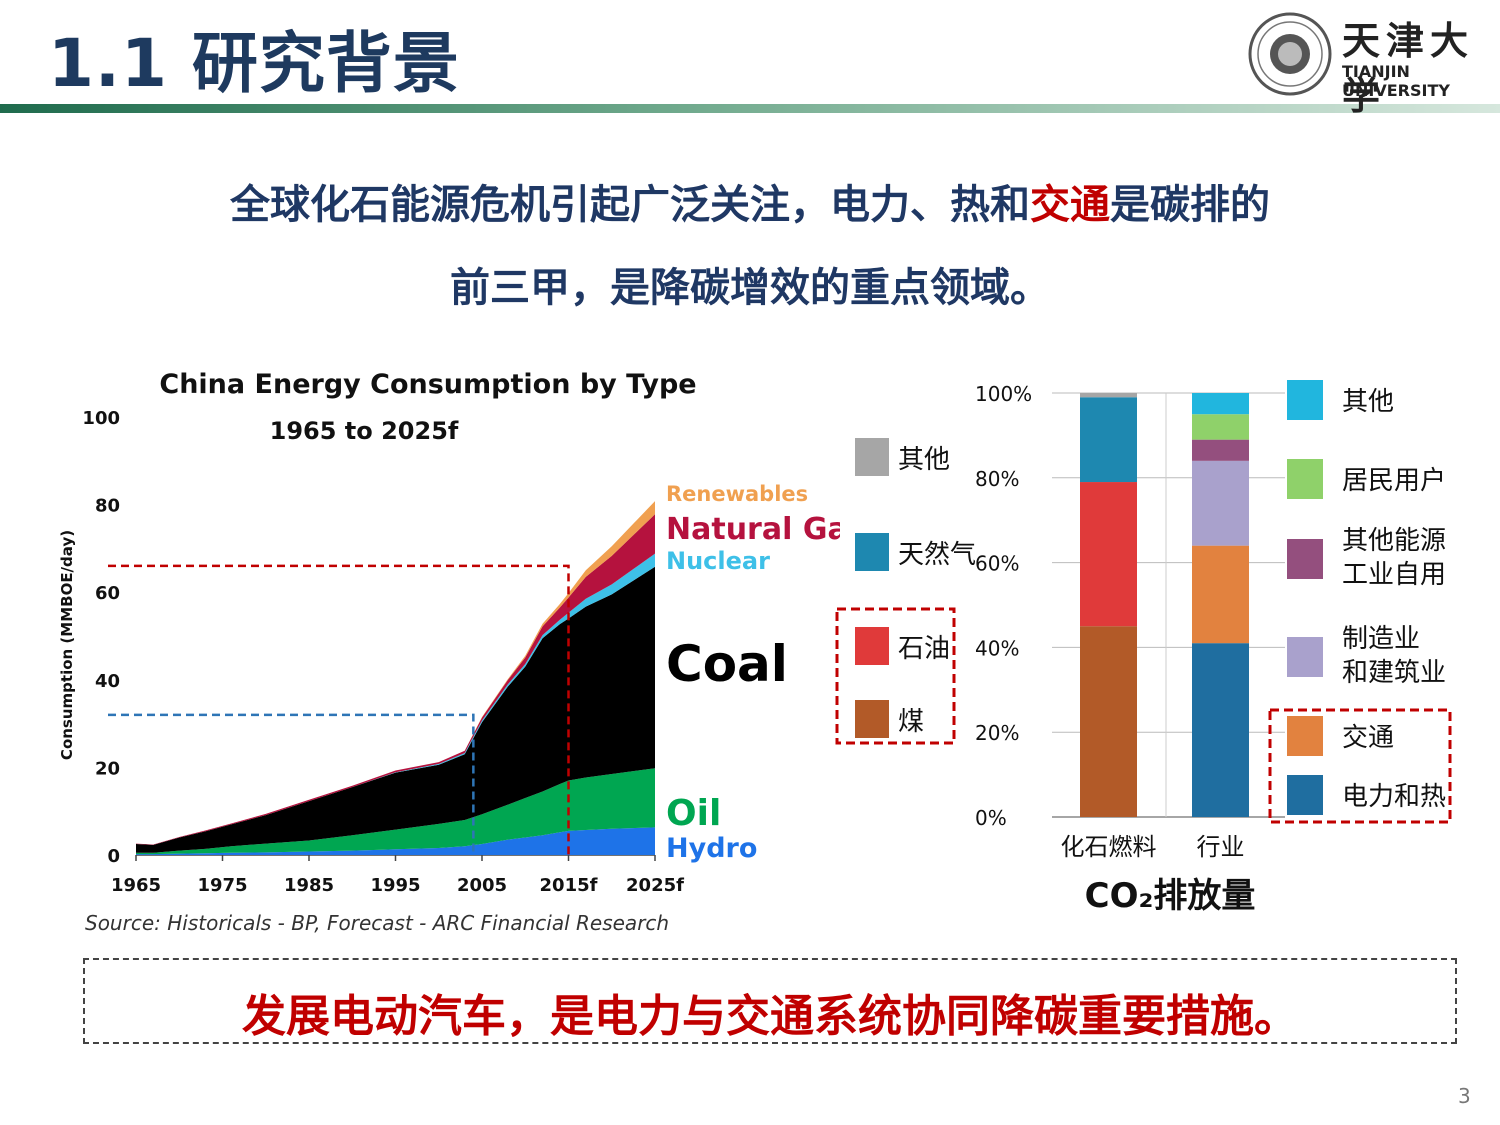  Describe the element at coordinates (737, 494) in the screenshot. I see `series-label-renewables: Renewables` at that location.